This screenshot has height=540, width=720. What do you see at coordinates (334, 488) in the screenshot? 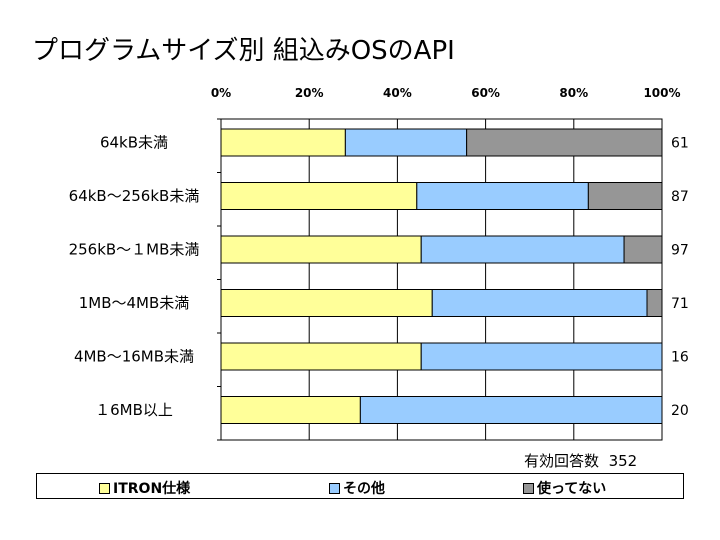
I see `legend-swatch-other` at bounding box center [334, 488].